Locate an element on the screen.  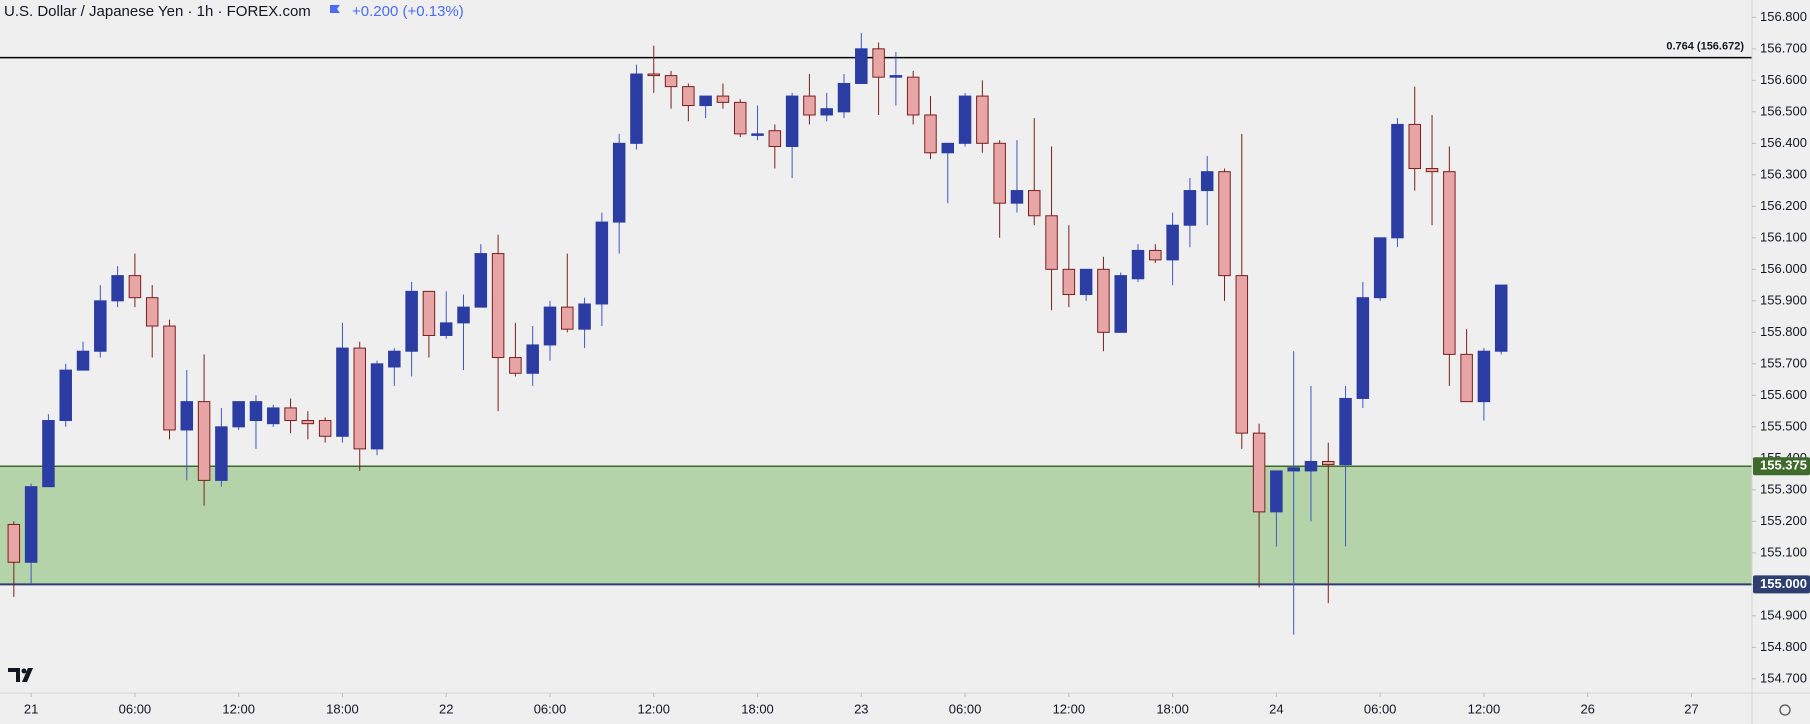
price-tag is located at coordinates (1781, 466).